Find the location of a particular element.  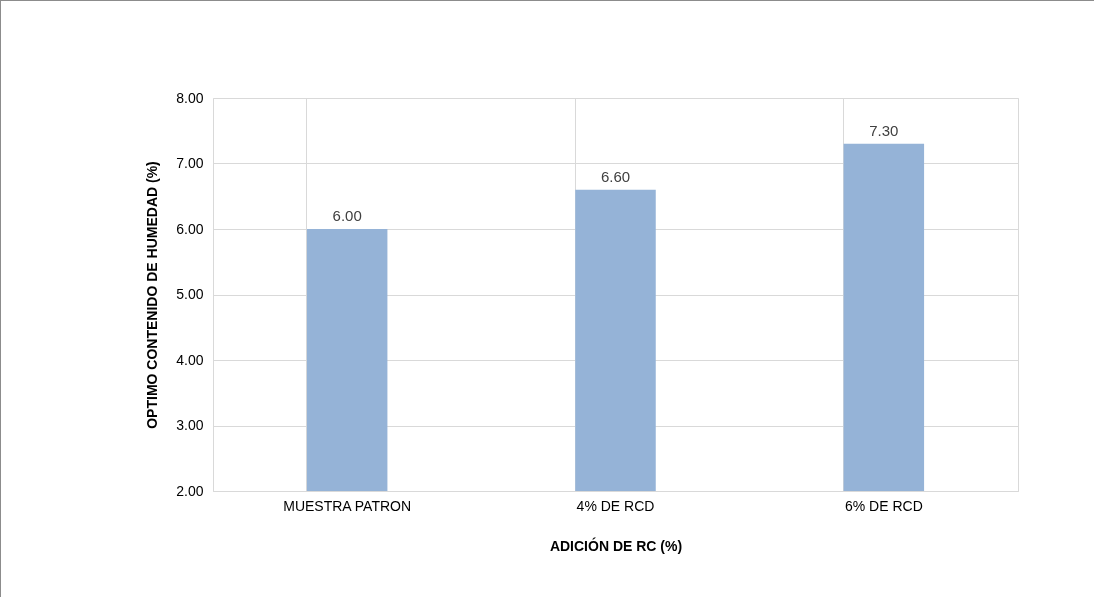

y-tick-label: 4.00 is located at coordinates (190, 359).